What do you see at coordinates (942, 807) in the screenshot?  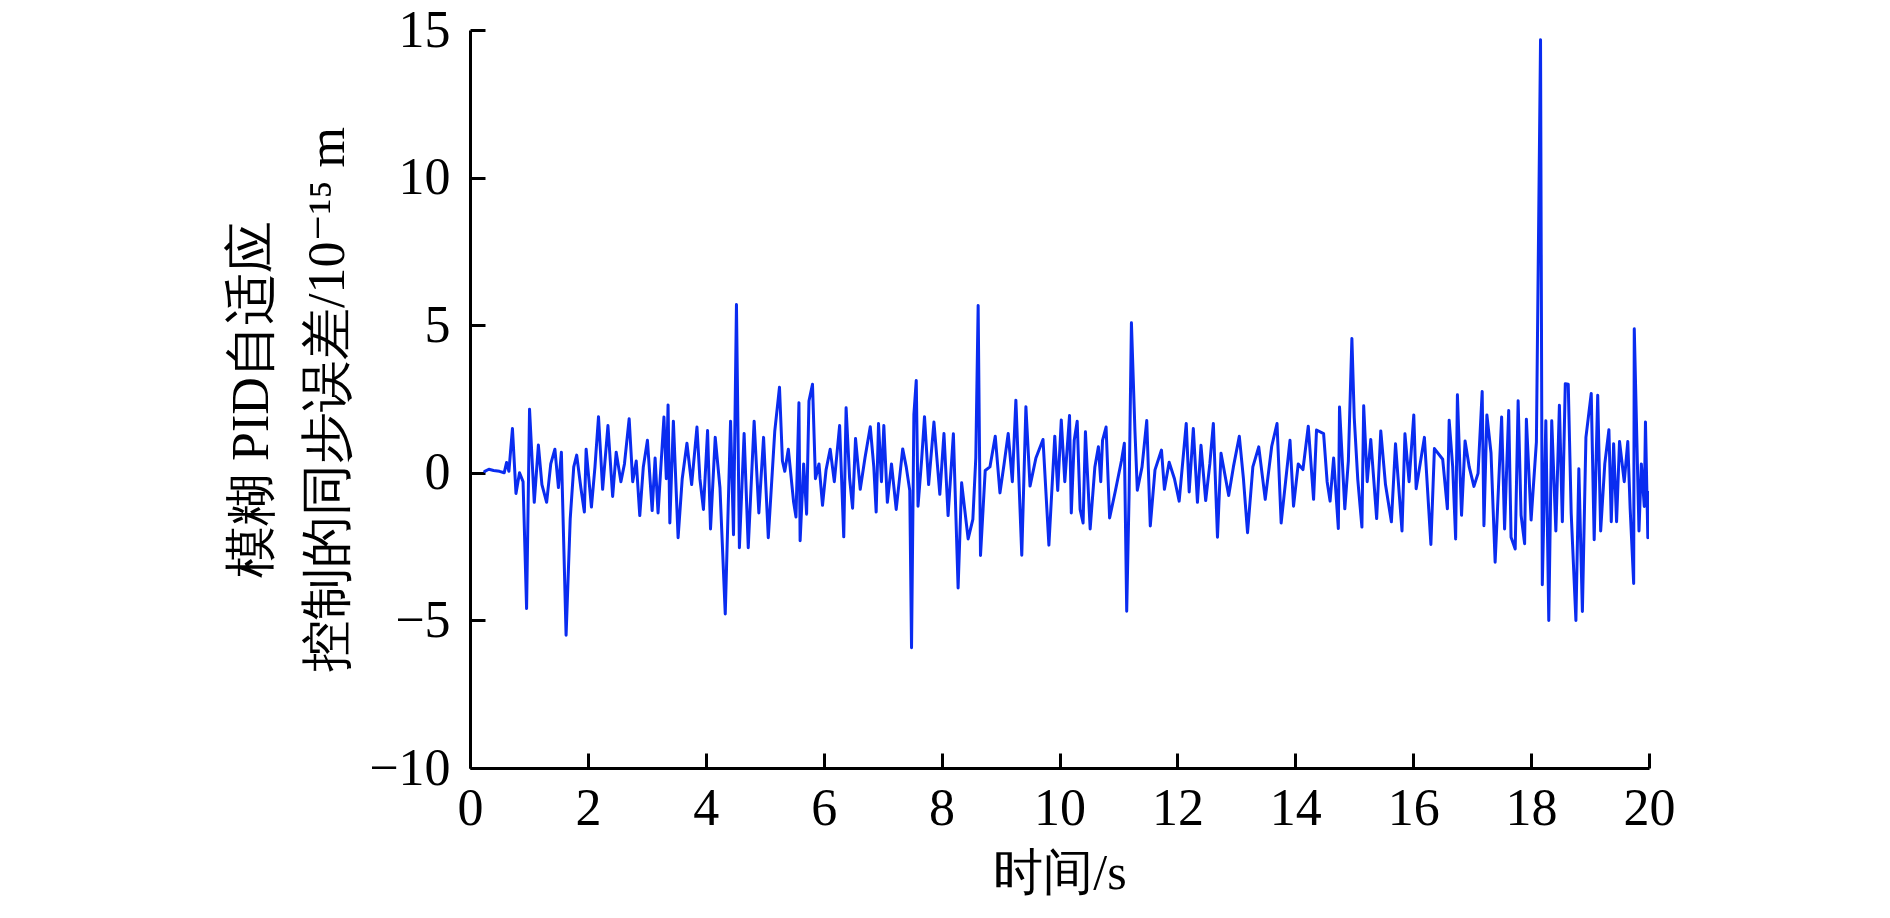 I see `x-tick-label: 8` at bounding box center [942, 807].